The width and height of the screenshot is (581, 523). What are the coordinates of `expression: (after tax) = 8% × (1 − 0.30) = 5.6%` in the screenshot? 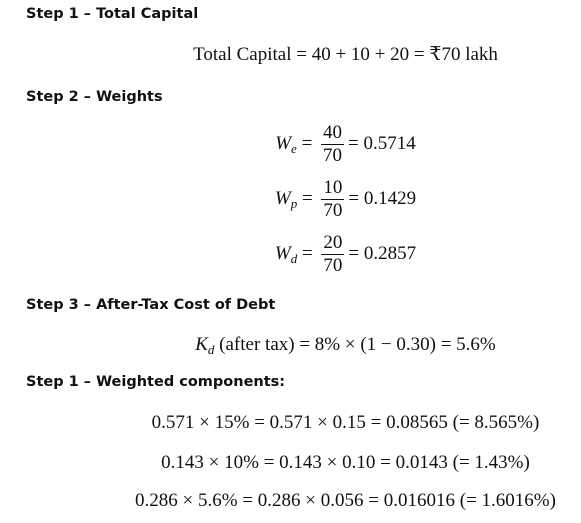 It's located at (357, 344).